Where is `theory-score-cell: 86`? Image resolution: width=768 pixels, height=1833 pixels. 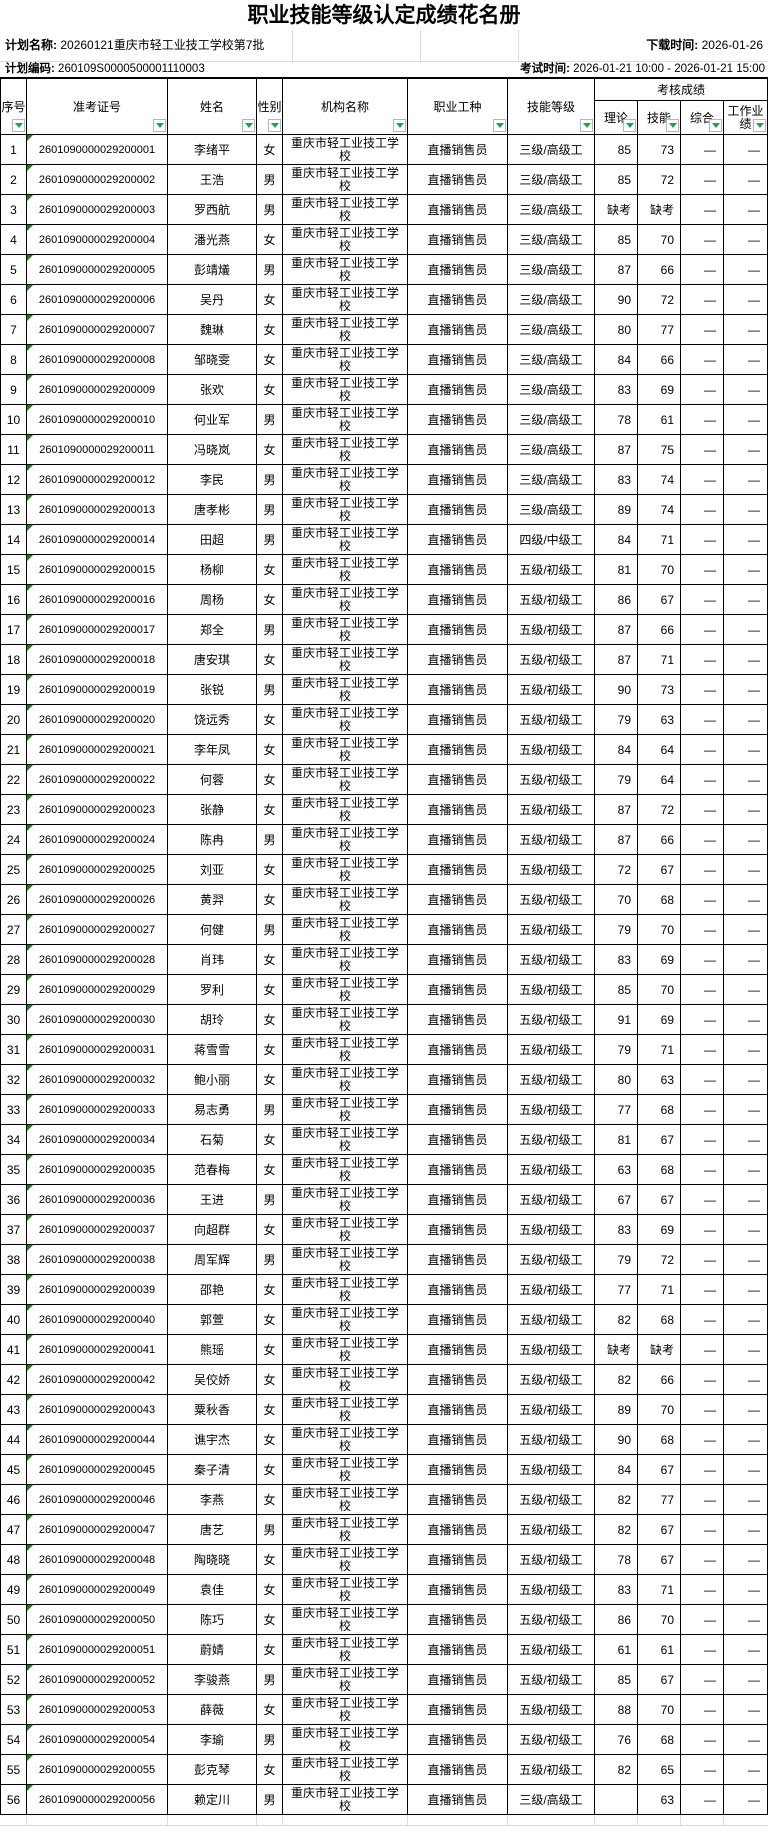
theory-score-cell: 86 is located at coordinates (616, 1619).